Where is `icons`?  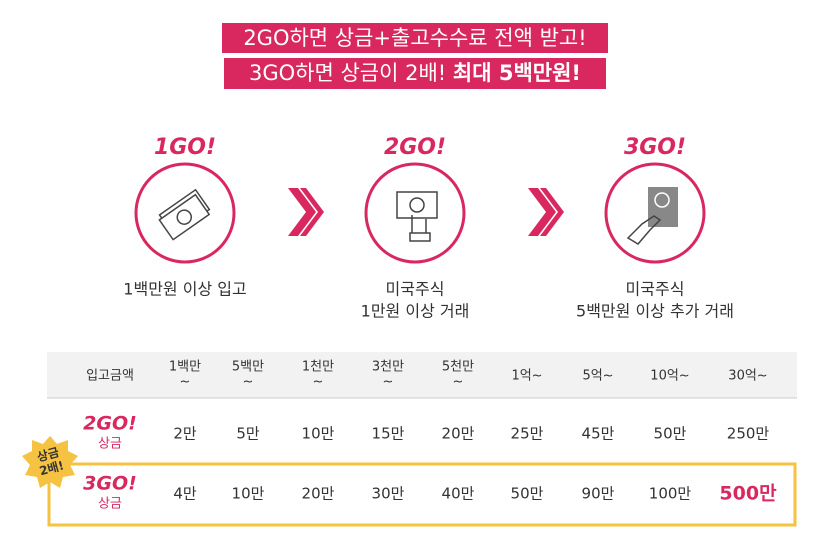
icons is located at coordinates (418, 216).